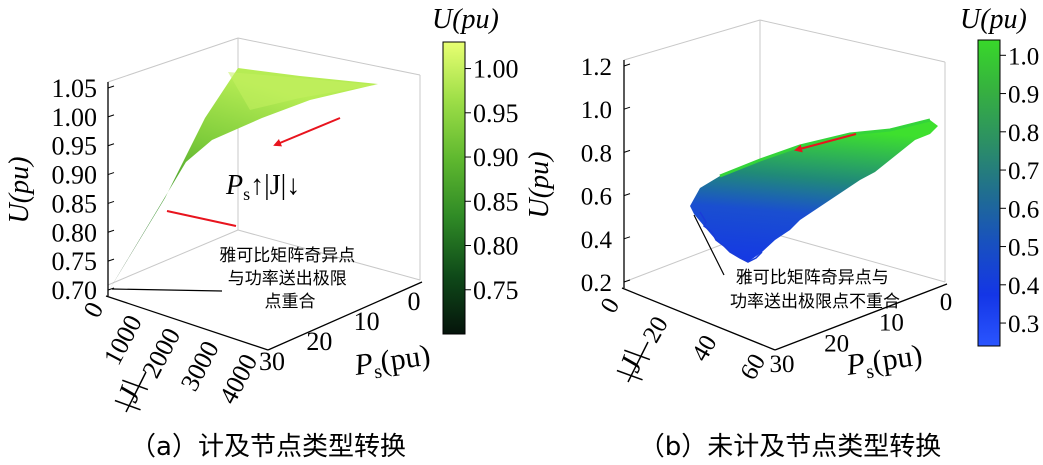 The width and height of the screenshot is (1043, 465). Describe the element at coordinates (496, 157) in the screenshot. I see `colorbar-tick-label: 0.90` at that location.